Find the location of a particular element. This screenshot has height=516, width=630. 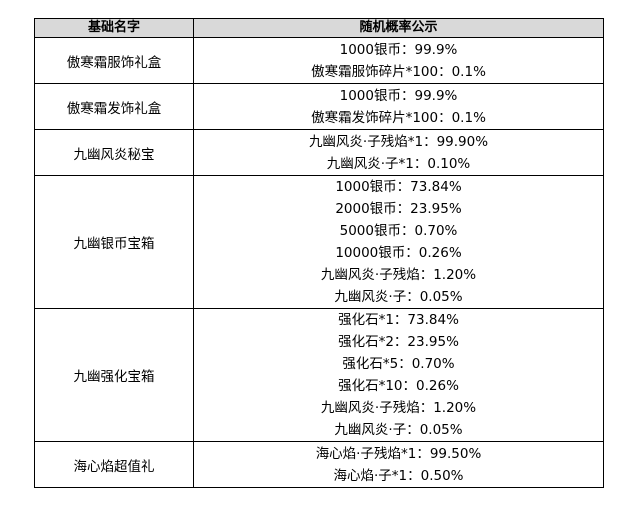

probability-line: 强化石*5：0.70% is located at coordinates (398, 364).